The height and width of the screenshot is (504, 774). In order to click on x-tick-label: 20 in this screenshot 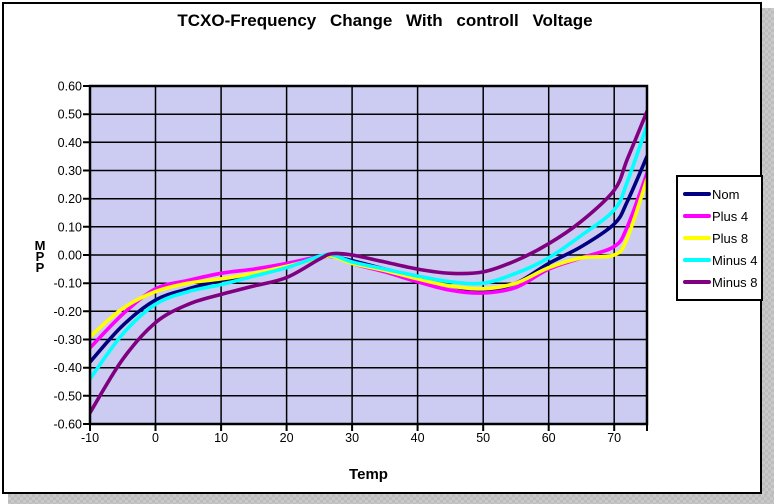, I will do `click(287, 438)`.